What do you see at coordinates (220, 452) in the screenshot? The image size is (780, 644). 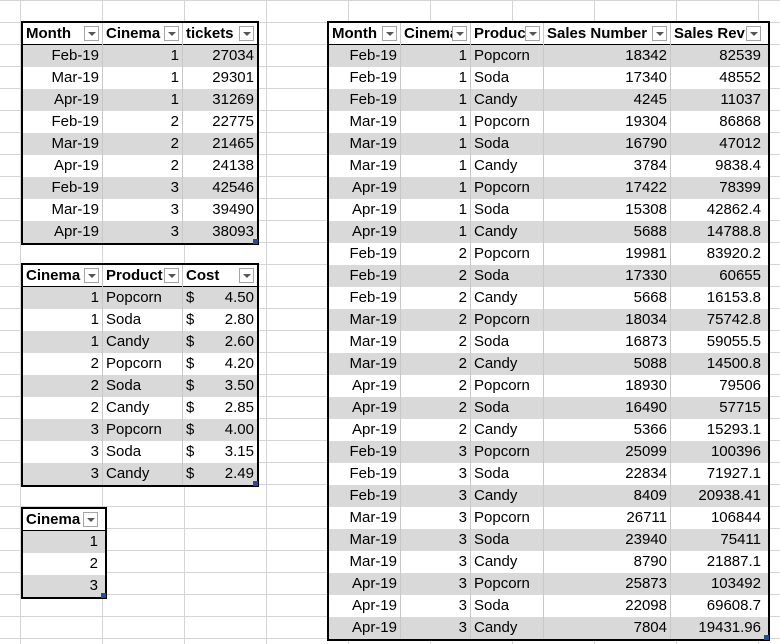 I see `table-cell: $3.15` at bounding box center [220, 452].